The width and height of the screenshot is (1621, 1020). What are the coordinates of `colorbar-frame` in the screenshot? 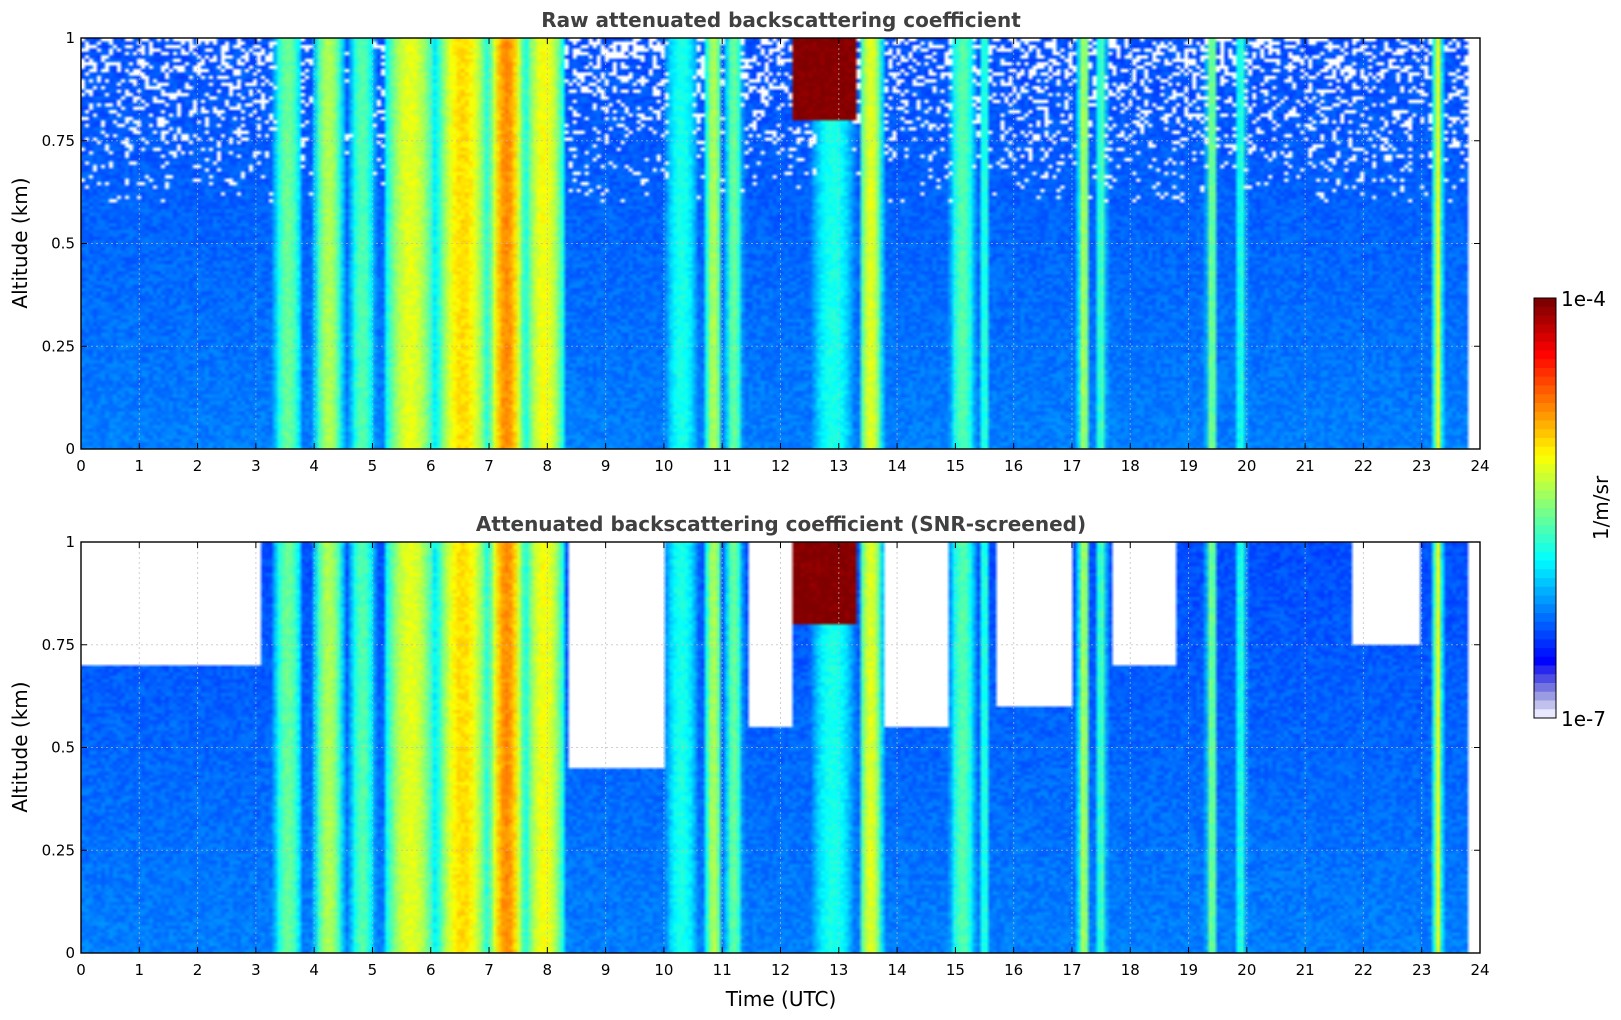 It's located at (1545, 508).